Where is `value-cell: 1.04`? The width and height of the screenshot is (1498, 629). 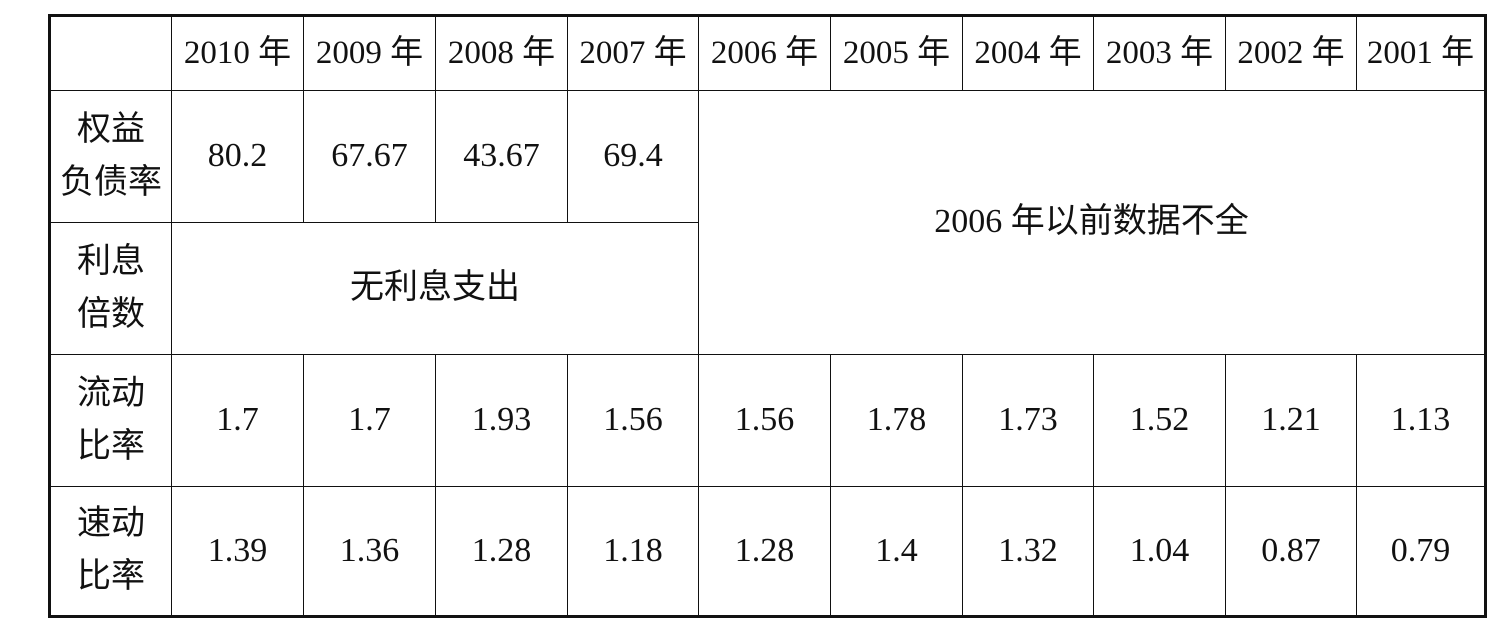
value-cell: 1.04 is located at coordinates (1159, 551).